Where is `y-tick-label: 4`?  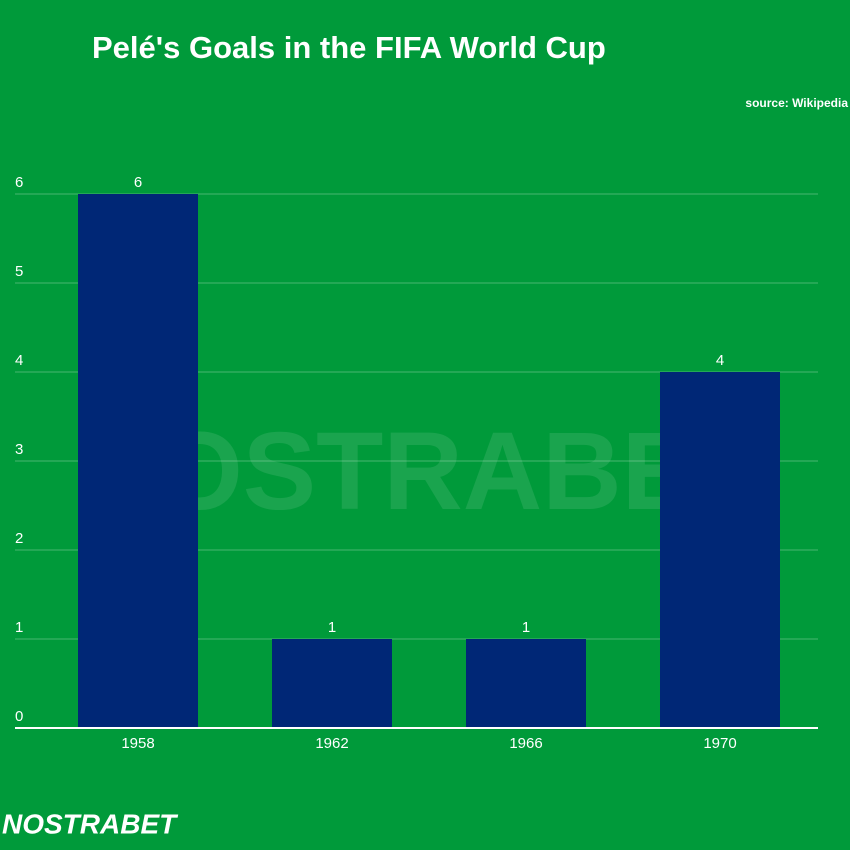 y-tick-label: 4 is located at coordinates (19, 360).